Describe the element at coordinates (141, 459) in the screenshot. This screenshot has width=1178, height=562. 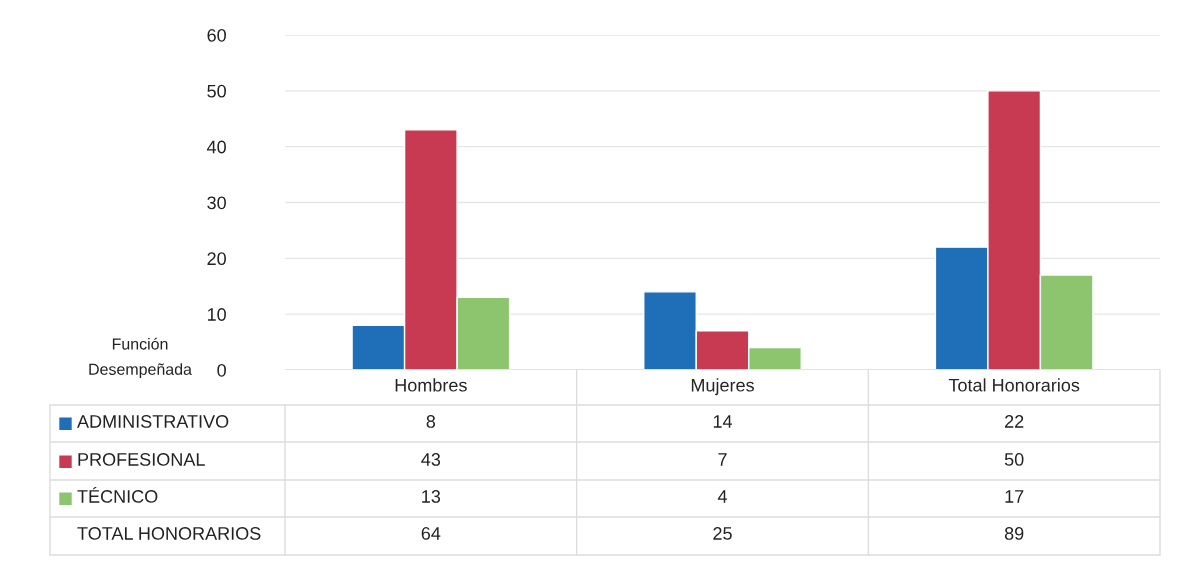
I see `legend-label: PROFESIONAL` at that location.